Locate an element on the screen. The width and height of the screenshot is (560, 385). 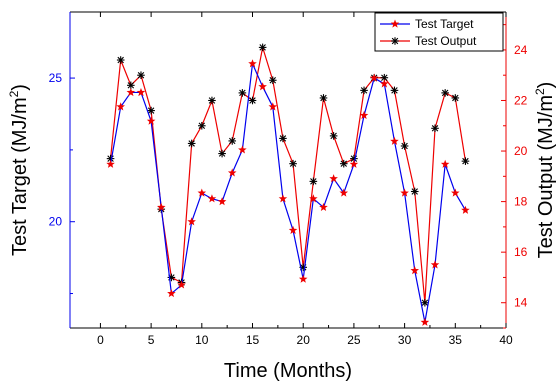
legend-marker-test-output is located at coordinates (395, 41).